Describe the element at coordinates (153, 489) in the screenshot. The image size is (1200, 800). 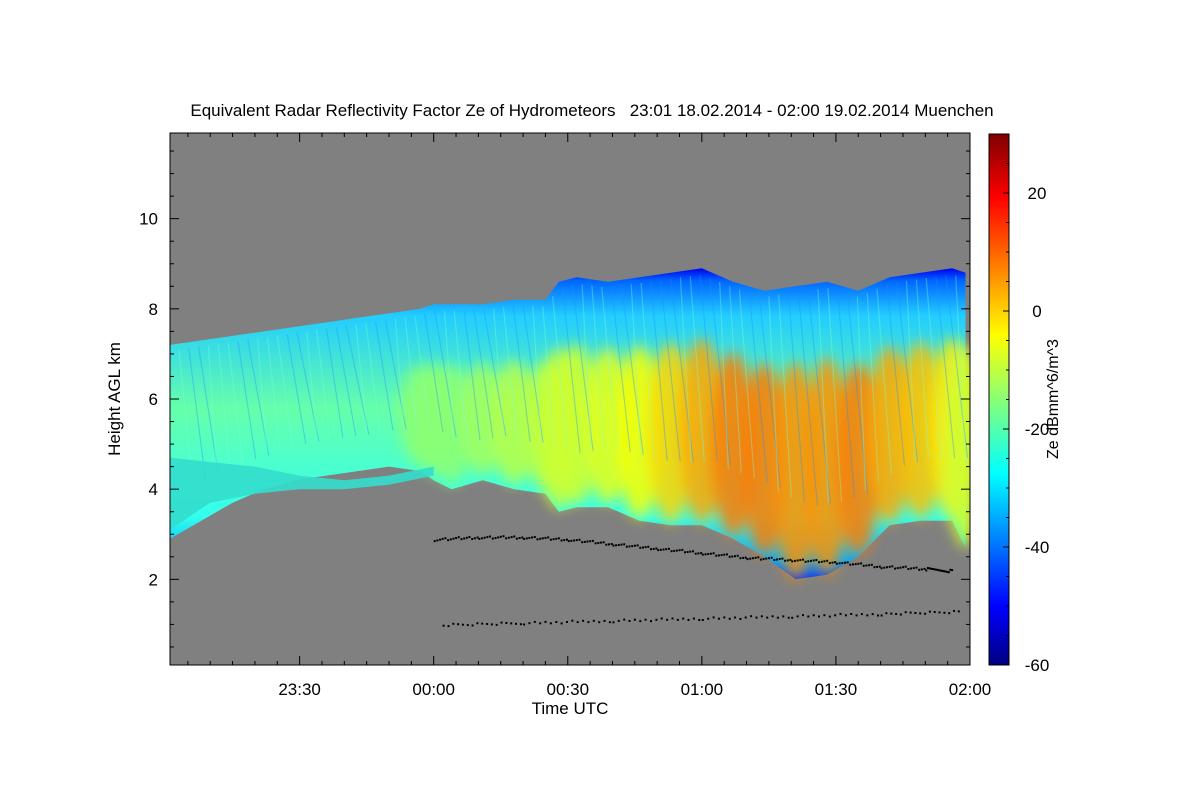
I see `y-tick-label: 4` at that location.